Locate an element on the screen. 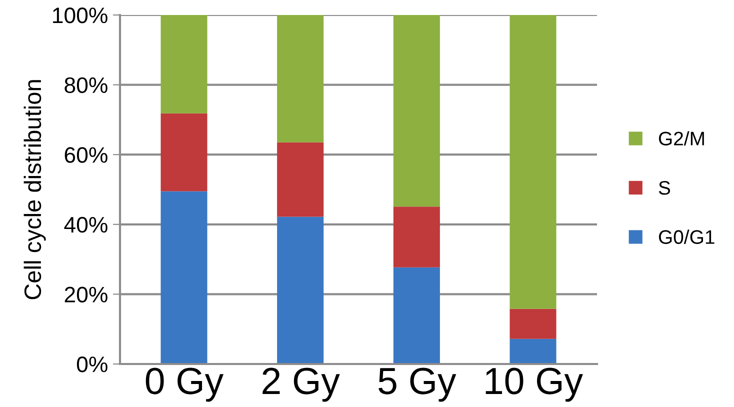 The image size is (734, 407). y-tick-label: 60% is located at coordinates (86, 155).